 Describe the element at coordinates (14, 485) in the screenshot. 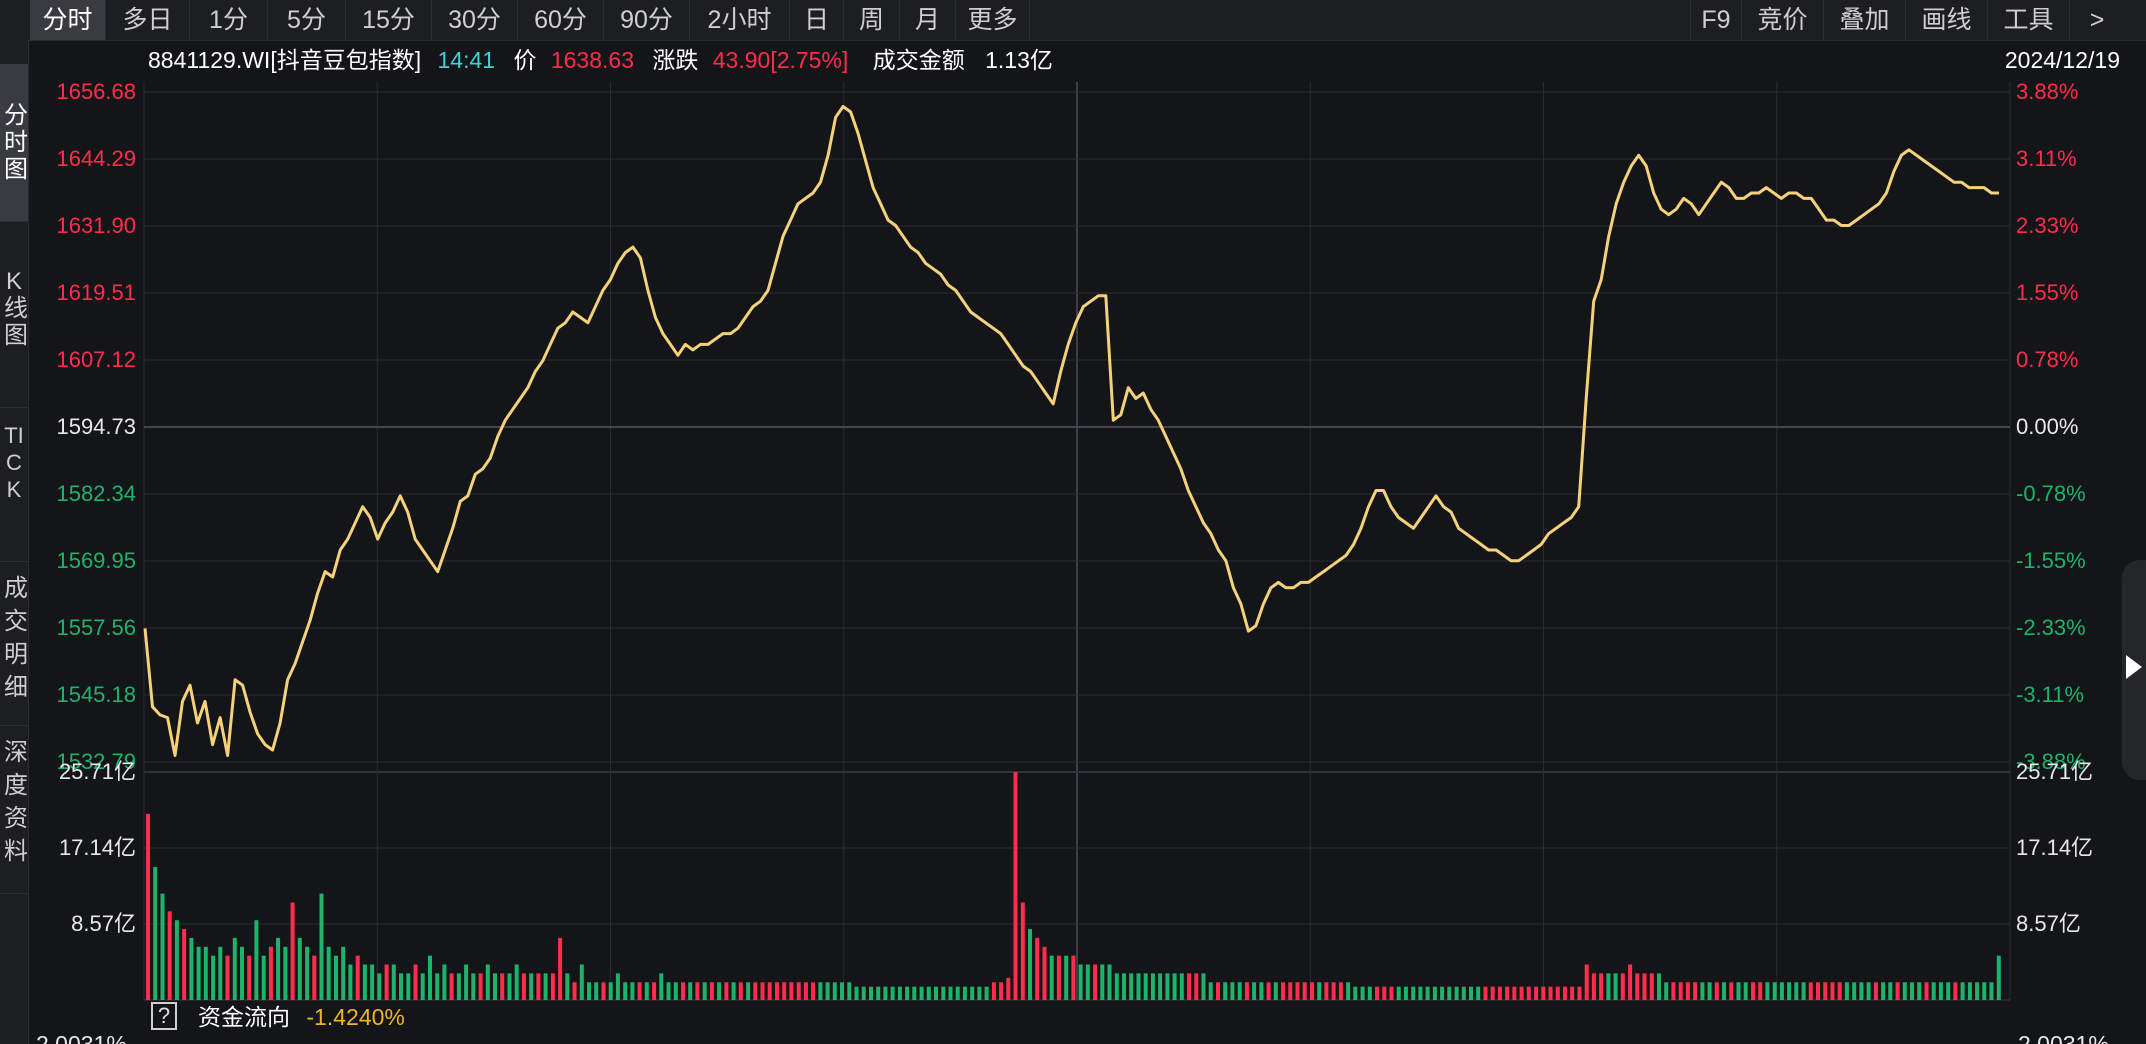

I see `sidebar-item-tick: TICK` at that location.